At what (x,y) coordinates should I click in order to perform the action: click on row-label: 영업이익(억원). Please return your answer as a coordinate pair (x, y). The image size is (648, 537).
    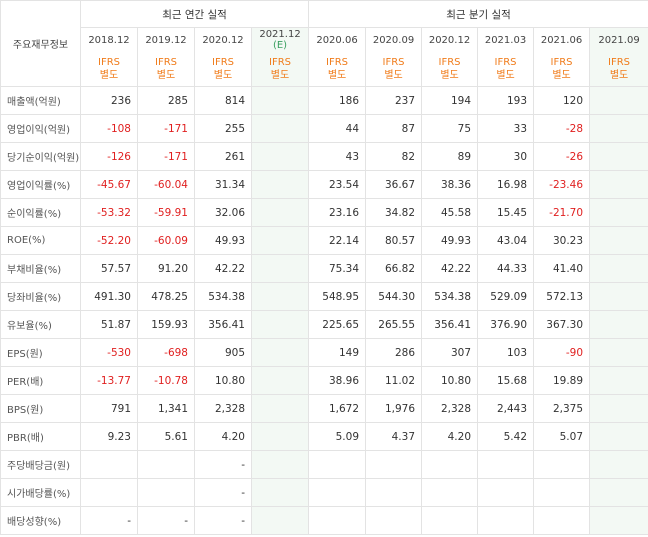
    Looking at the image, I should click on (40, 128).